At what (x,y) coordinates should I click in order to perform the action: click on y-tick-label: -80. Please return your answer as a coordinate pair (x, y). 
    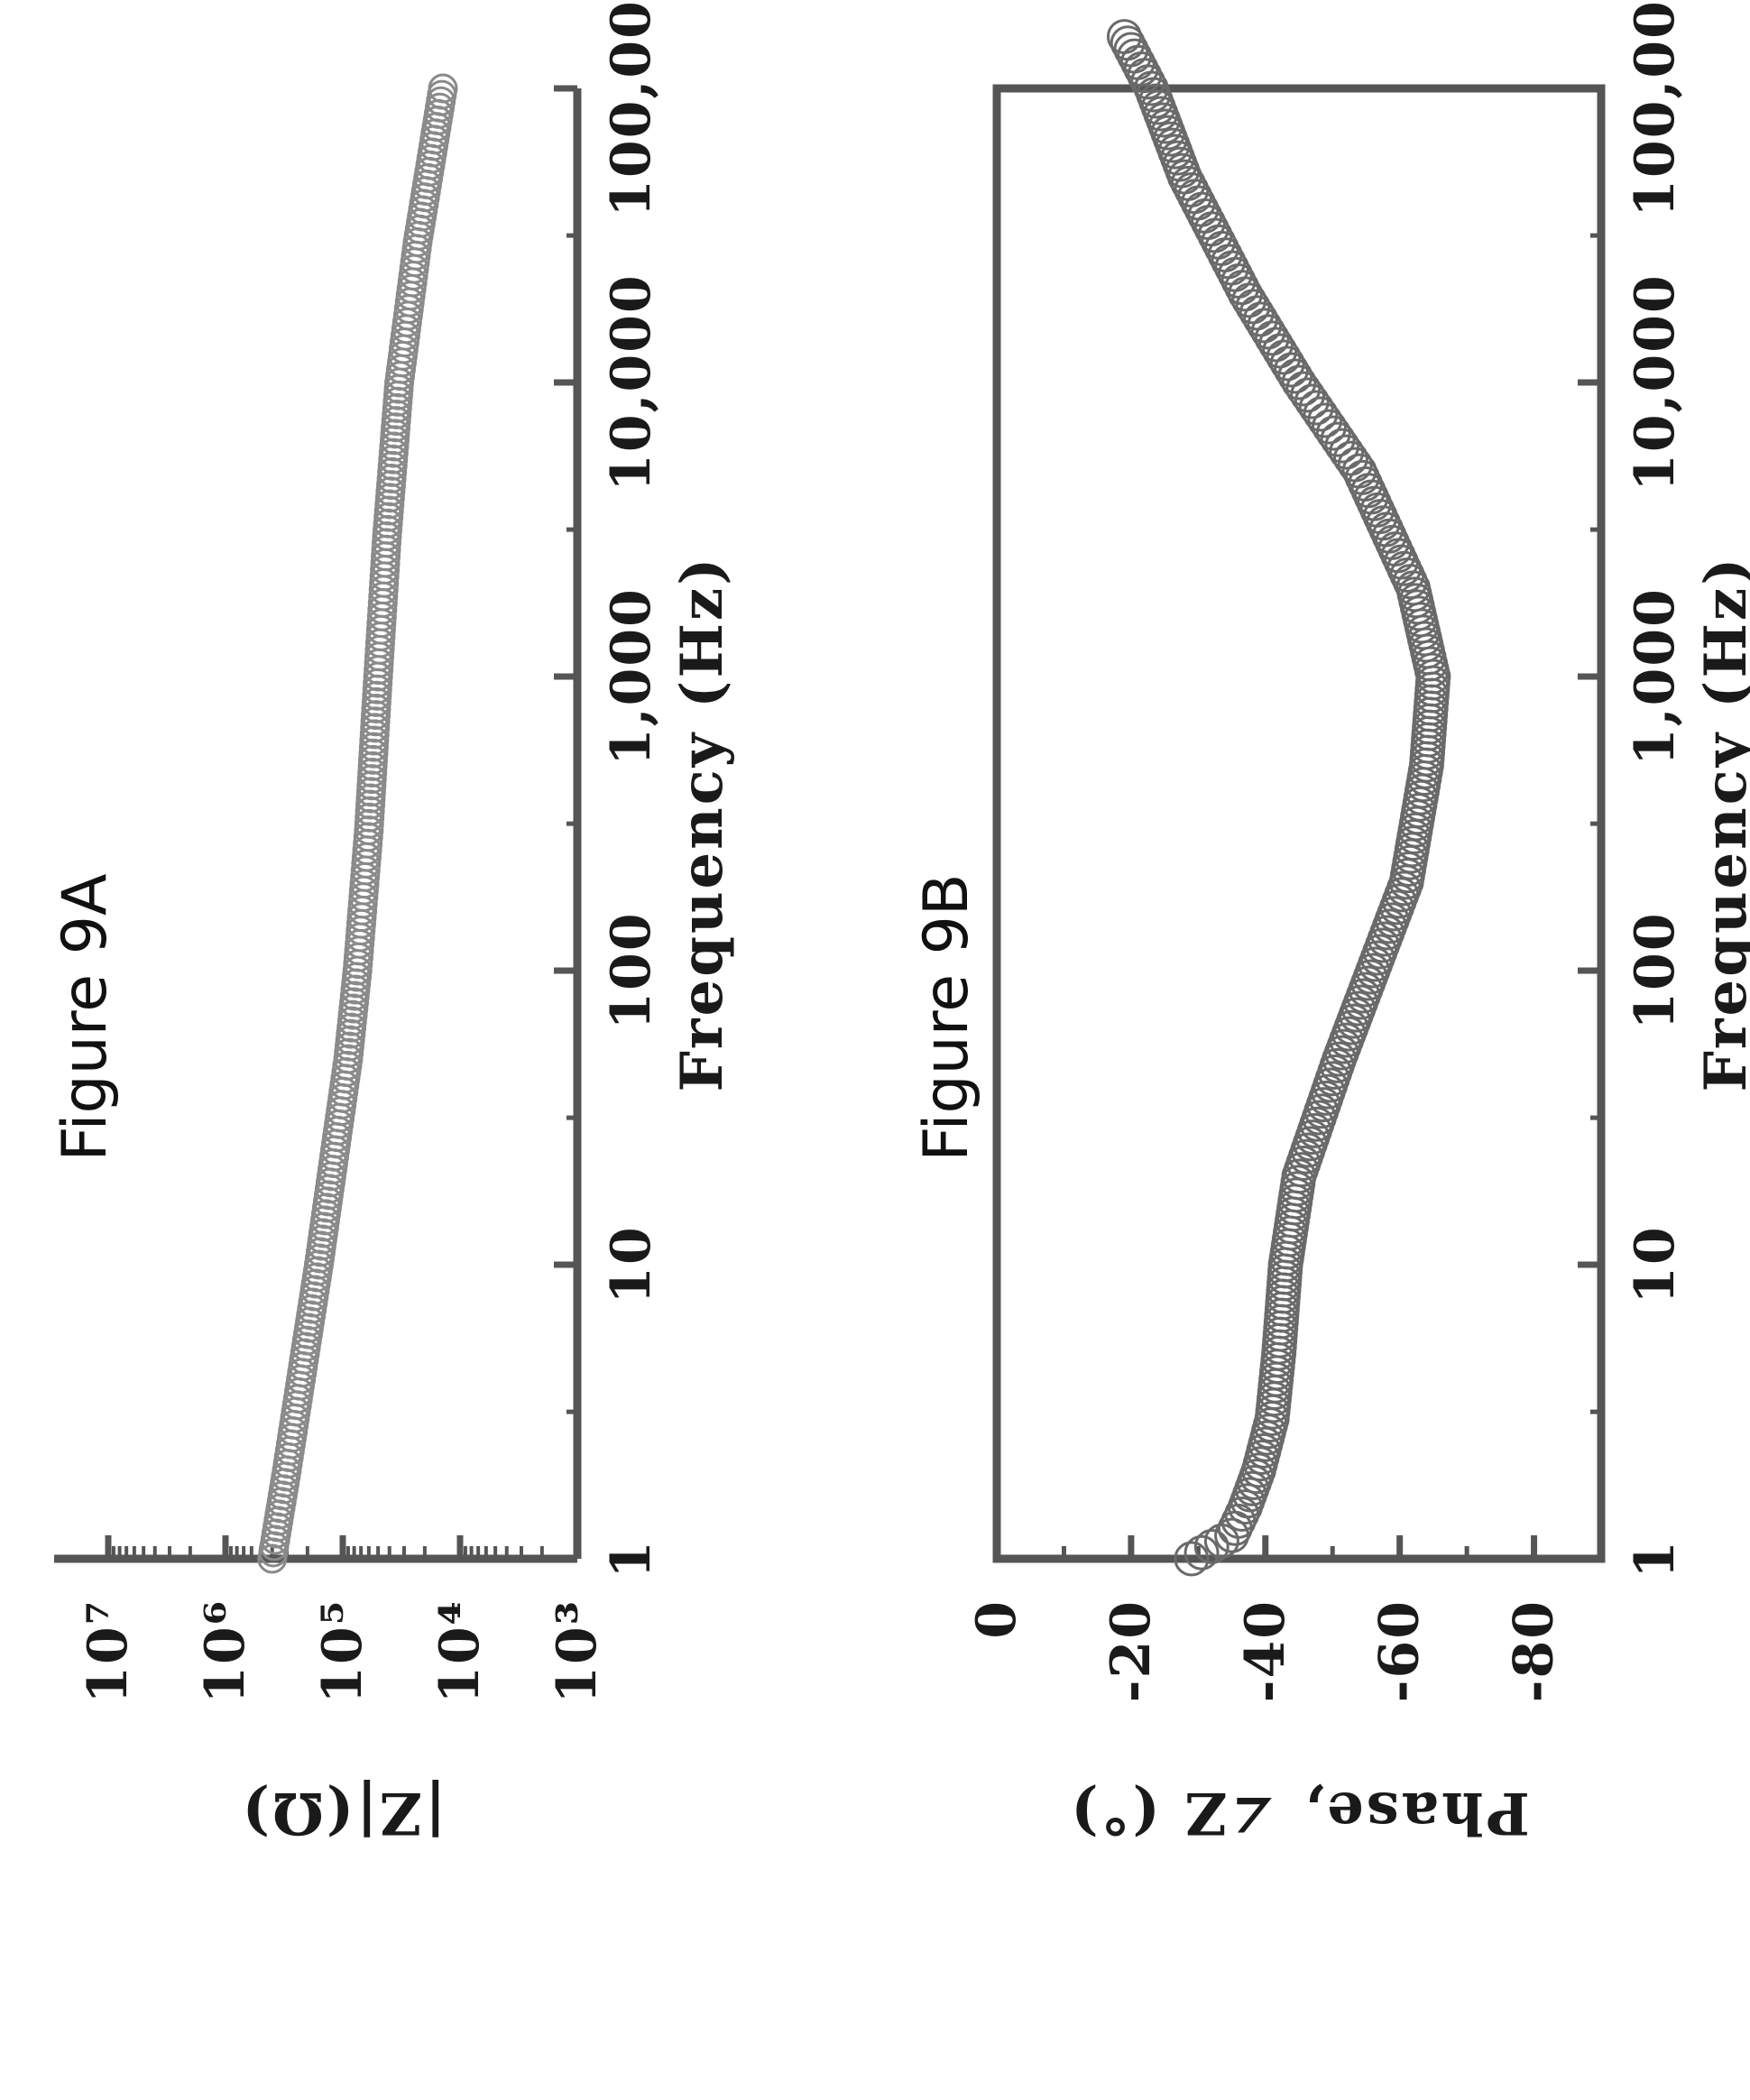
    Looking at the image, I should click on (1534, 1650).